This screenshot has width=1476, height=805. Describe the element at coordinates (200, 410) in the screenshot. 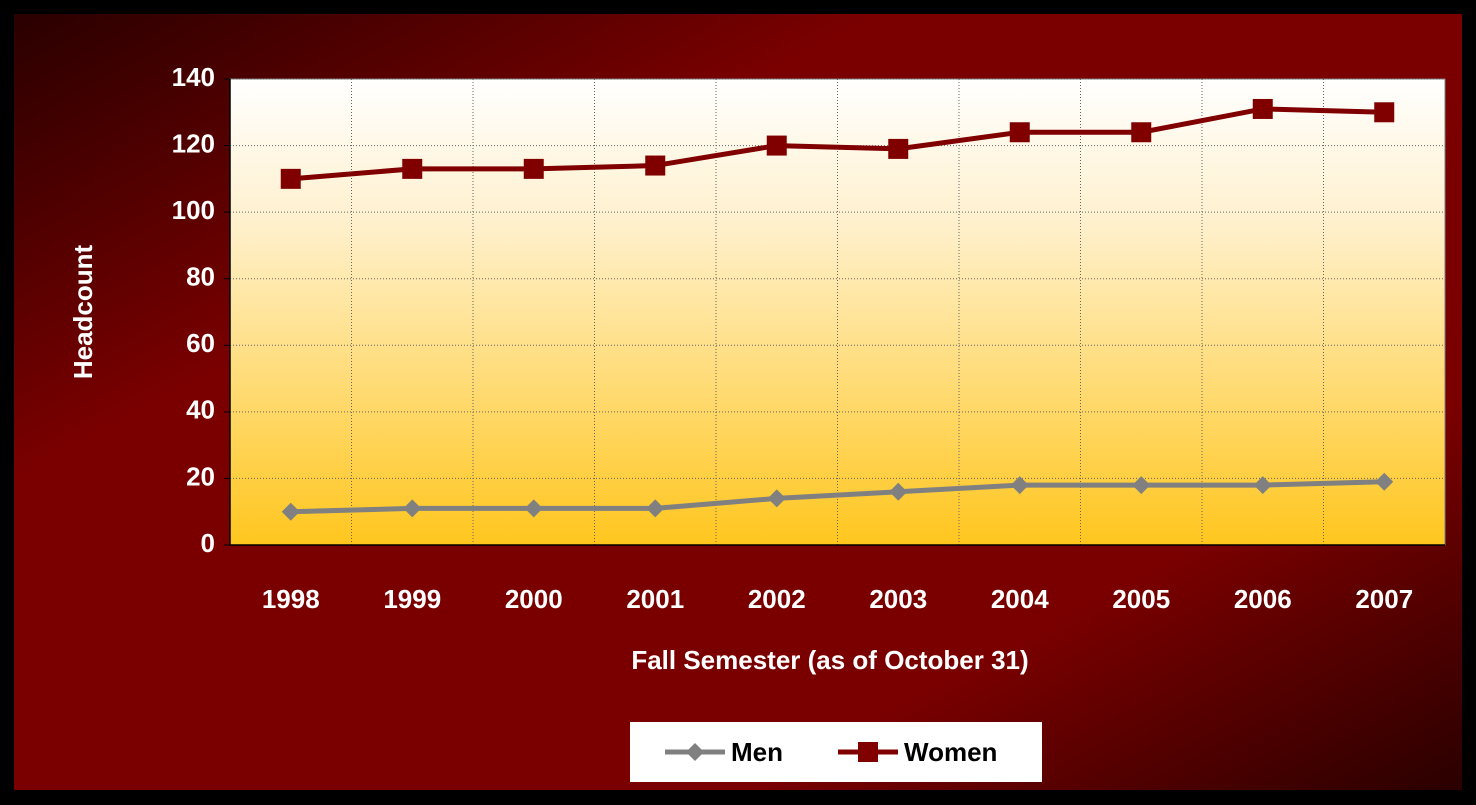

I see `y-tick-label: 40` at that location.